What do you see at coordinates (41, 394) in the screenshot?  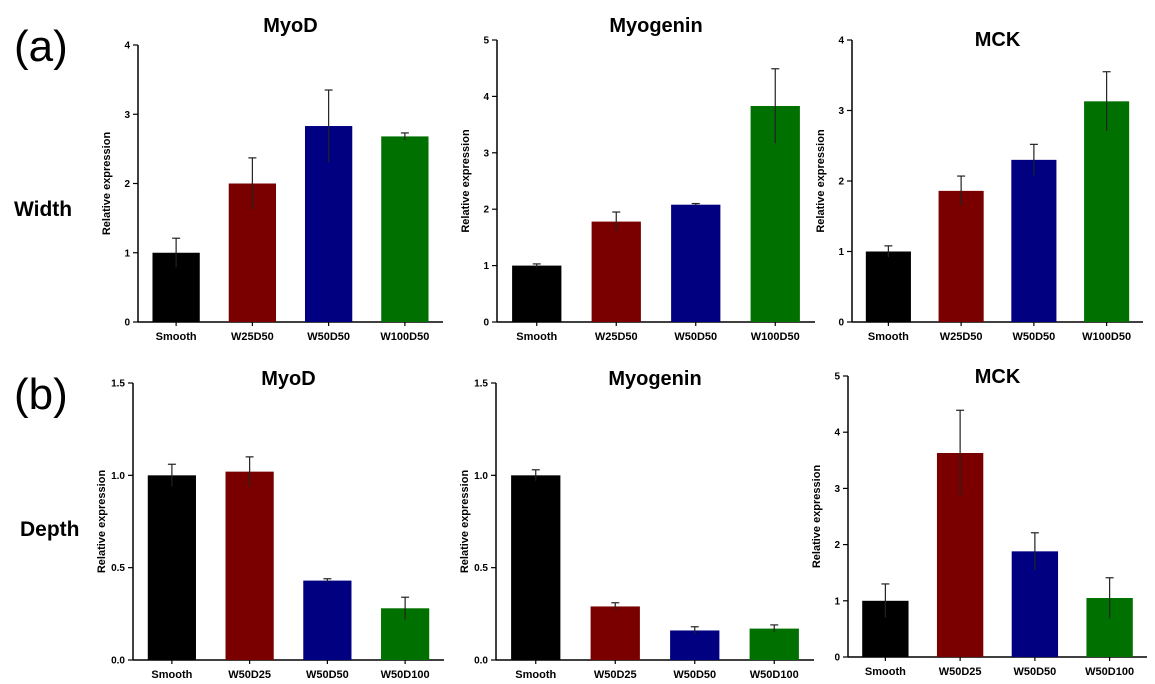 I see `panel-label-b: (b)` at bounding box center [41, 394].